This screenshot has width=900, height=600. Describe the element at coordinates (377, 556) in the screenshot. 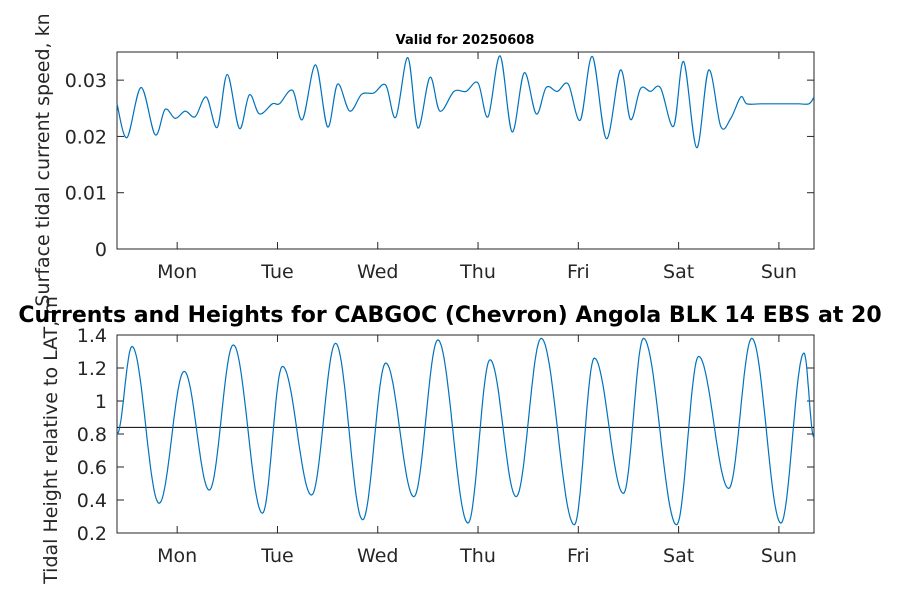

I see `tidal-height-x-tick-label: Wed` at that location.